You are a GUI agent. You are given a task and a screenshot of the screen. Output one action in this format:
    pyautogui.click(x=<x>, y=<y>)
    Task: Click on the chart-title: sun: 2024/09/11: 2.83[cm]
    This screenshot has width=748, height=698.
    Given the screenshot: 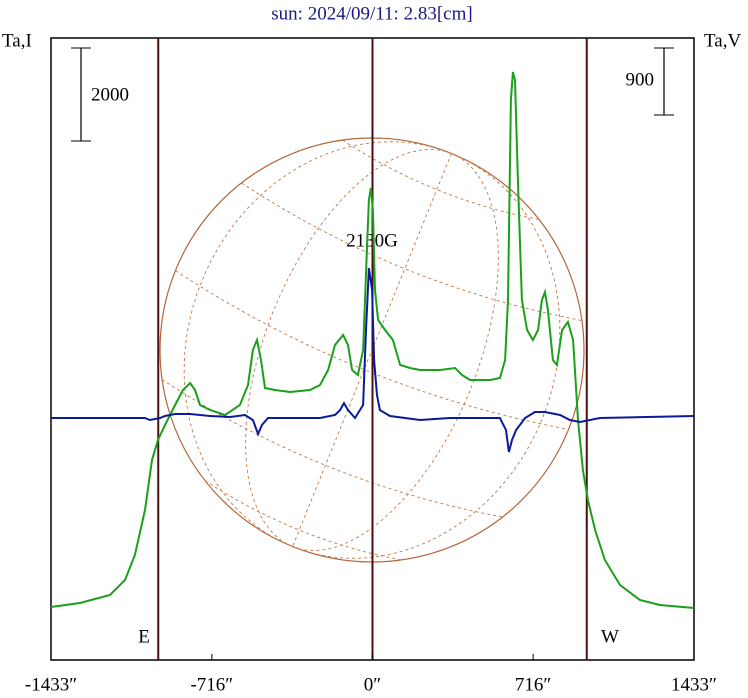 What is the action you would take?
    pyautogui.click(x=371, y=13)
    